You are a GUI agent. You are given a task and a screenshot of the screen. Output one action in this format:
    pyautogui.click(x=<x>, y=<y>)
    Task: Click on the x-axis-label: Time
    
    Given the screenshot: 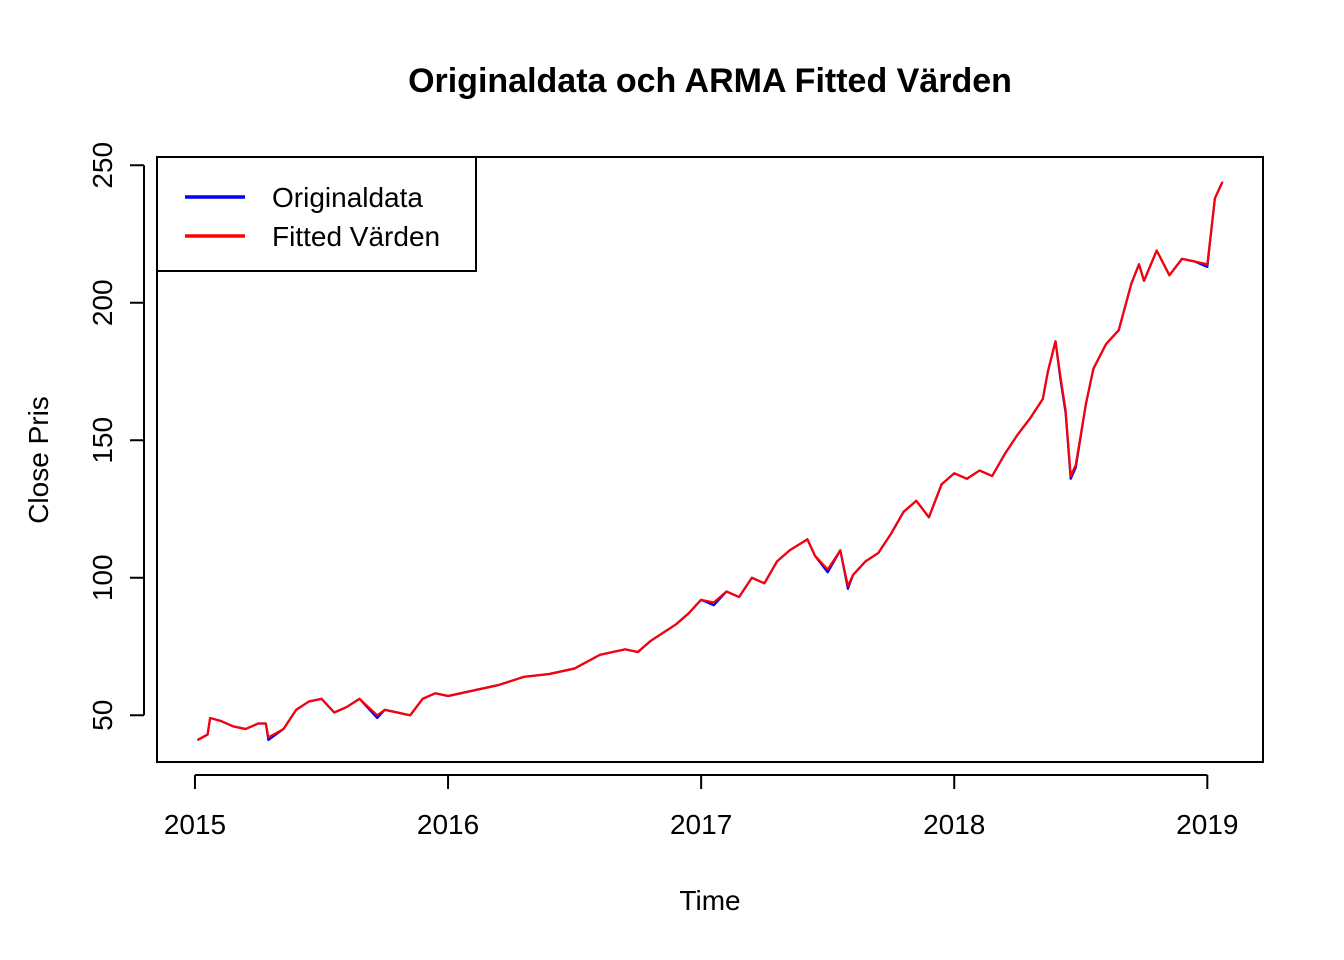 What is the action you would take?
    pyautogui.click(x=709, y=900)
    